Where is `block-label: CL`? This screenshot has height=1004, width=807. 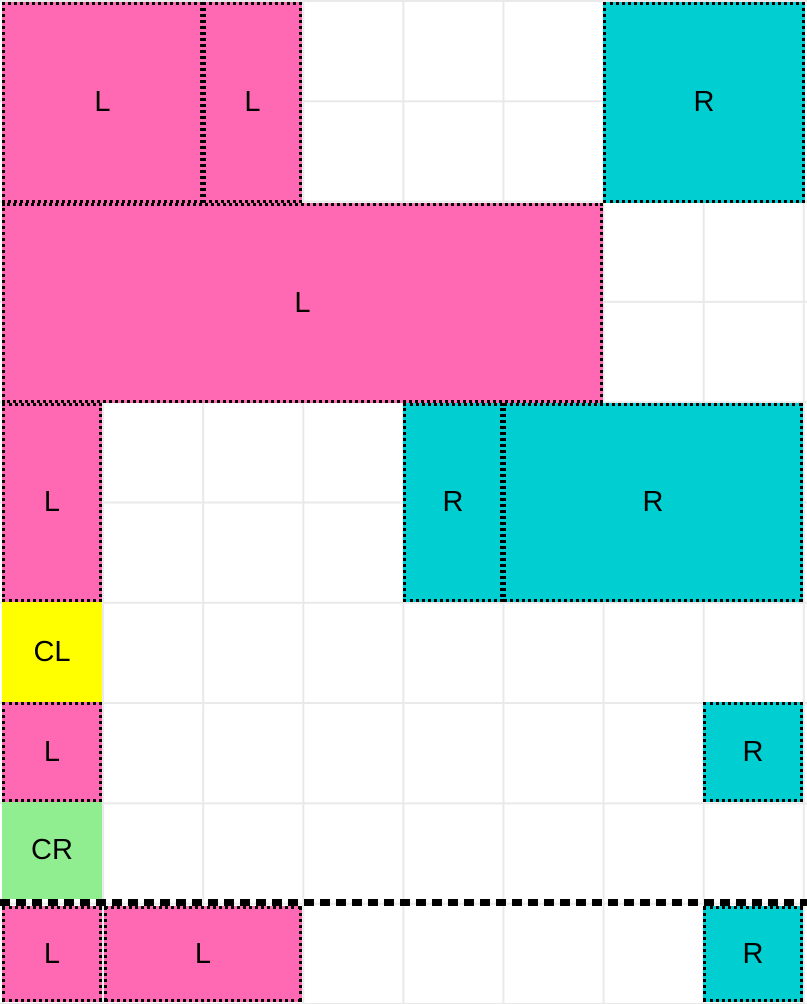
block-label: CL is located at coordinates (52, 651).